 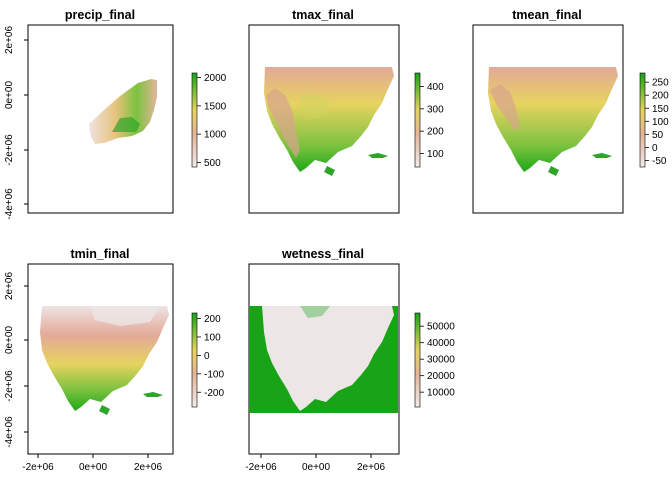 I want to click on legend-tmin: 200 100 0 -100 -200, so click(x=207, y=360).